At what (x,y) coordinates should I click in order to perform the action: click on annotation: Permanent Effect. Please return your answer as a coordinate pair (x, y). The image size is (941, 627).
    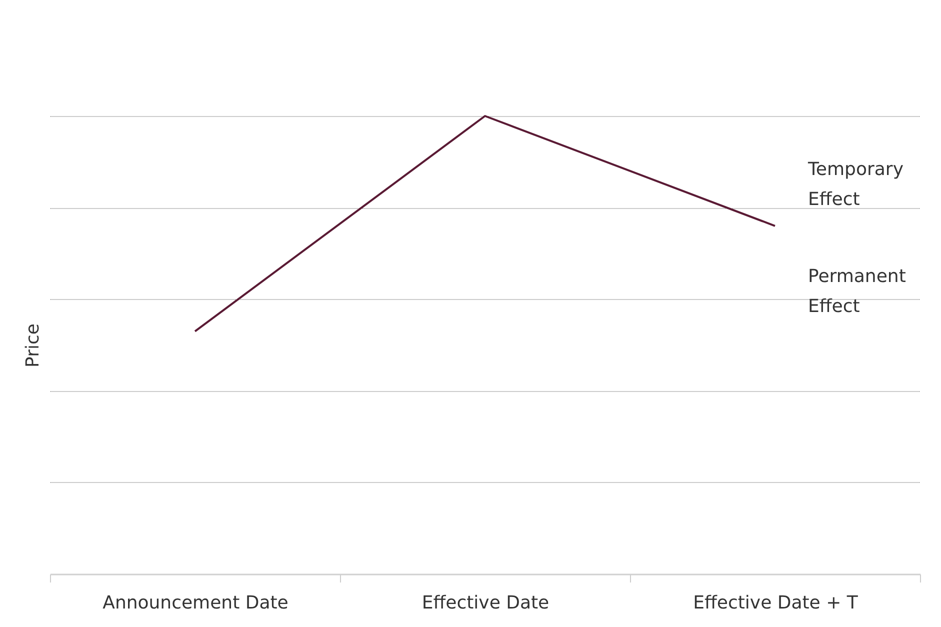
    Looking at the image, I should click on (857, 291).